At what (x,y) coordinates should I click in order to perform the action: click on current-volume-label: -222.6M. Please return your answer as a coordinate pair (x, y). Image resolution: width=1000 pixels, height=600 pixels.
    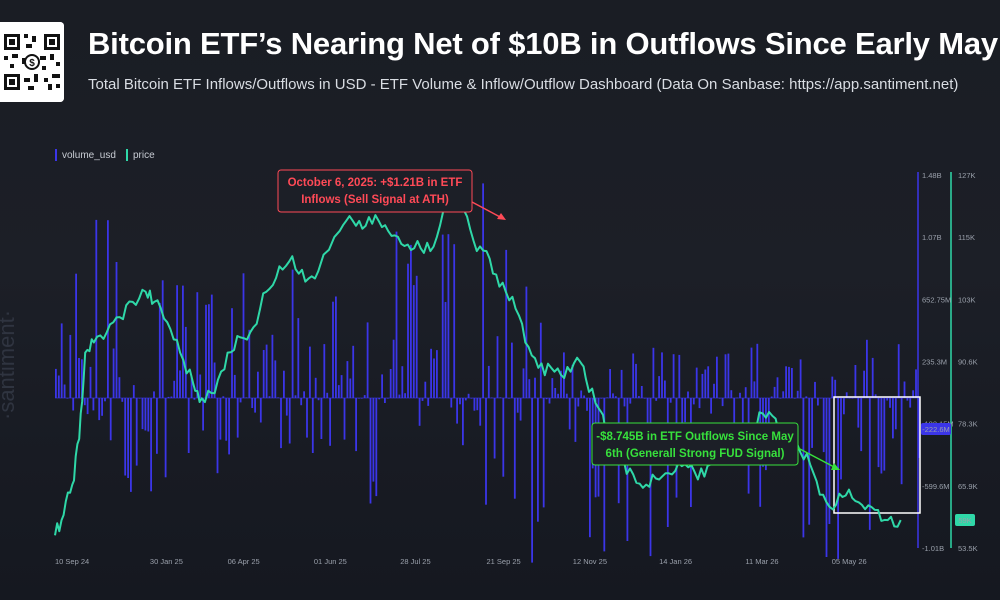
    Looking at the image, I should click on (936, 429).